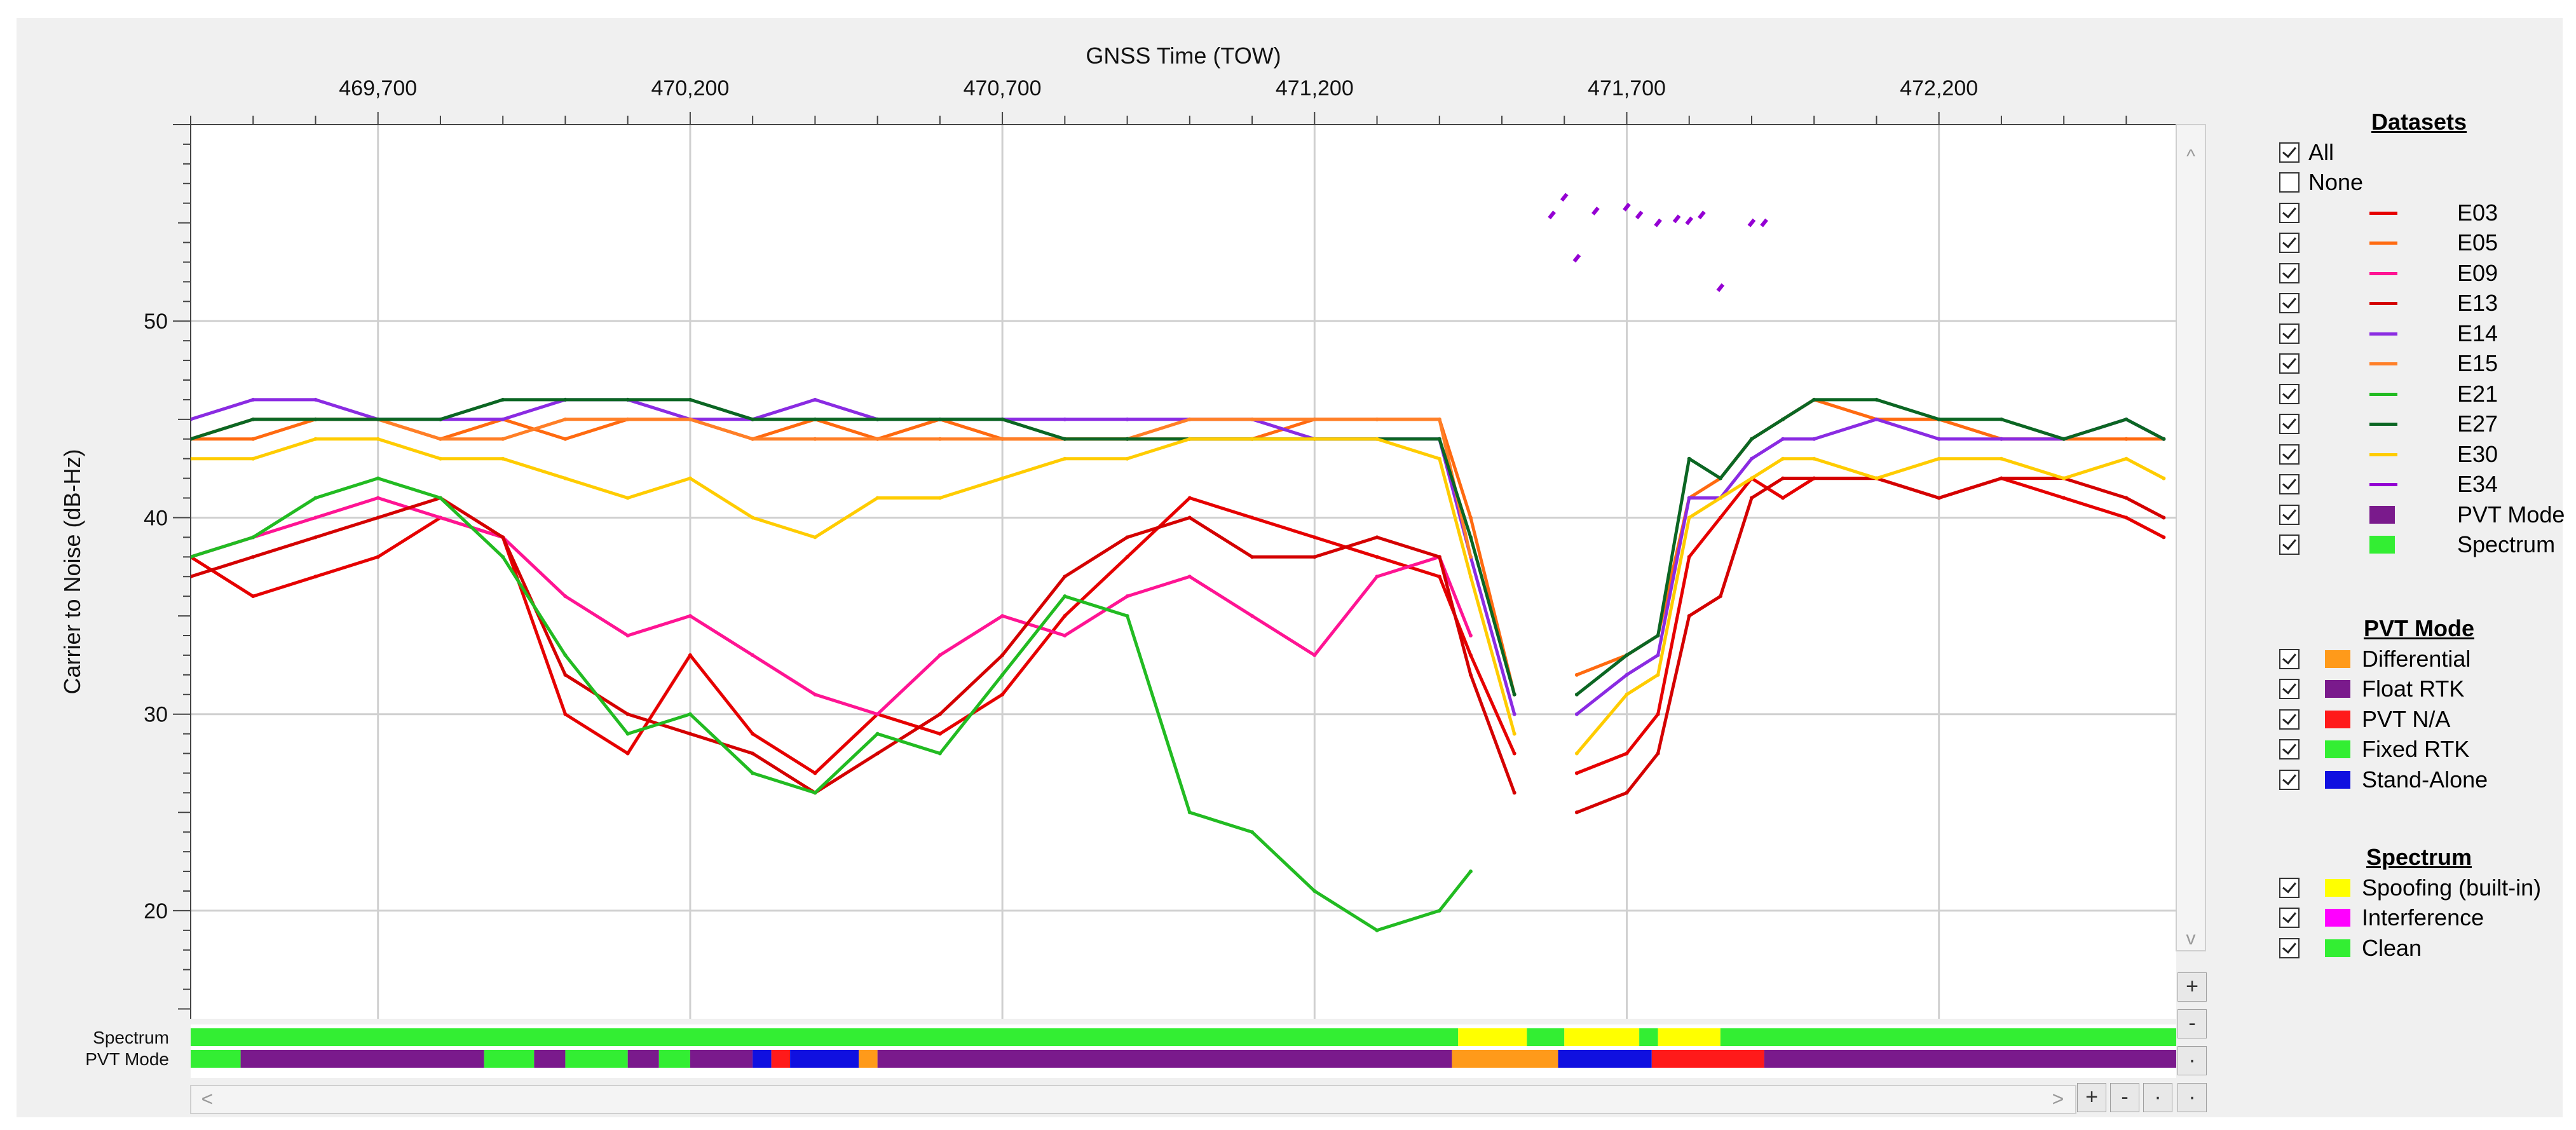  I want to click on legend-row-spoofing-built-in-: Spoofing (built-in), so click(2419, 888).